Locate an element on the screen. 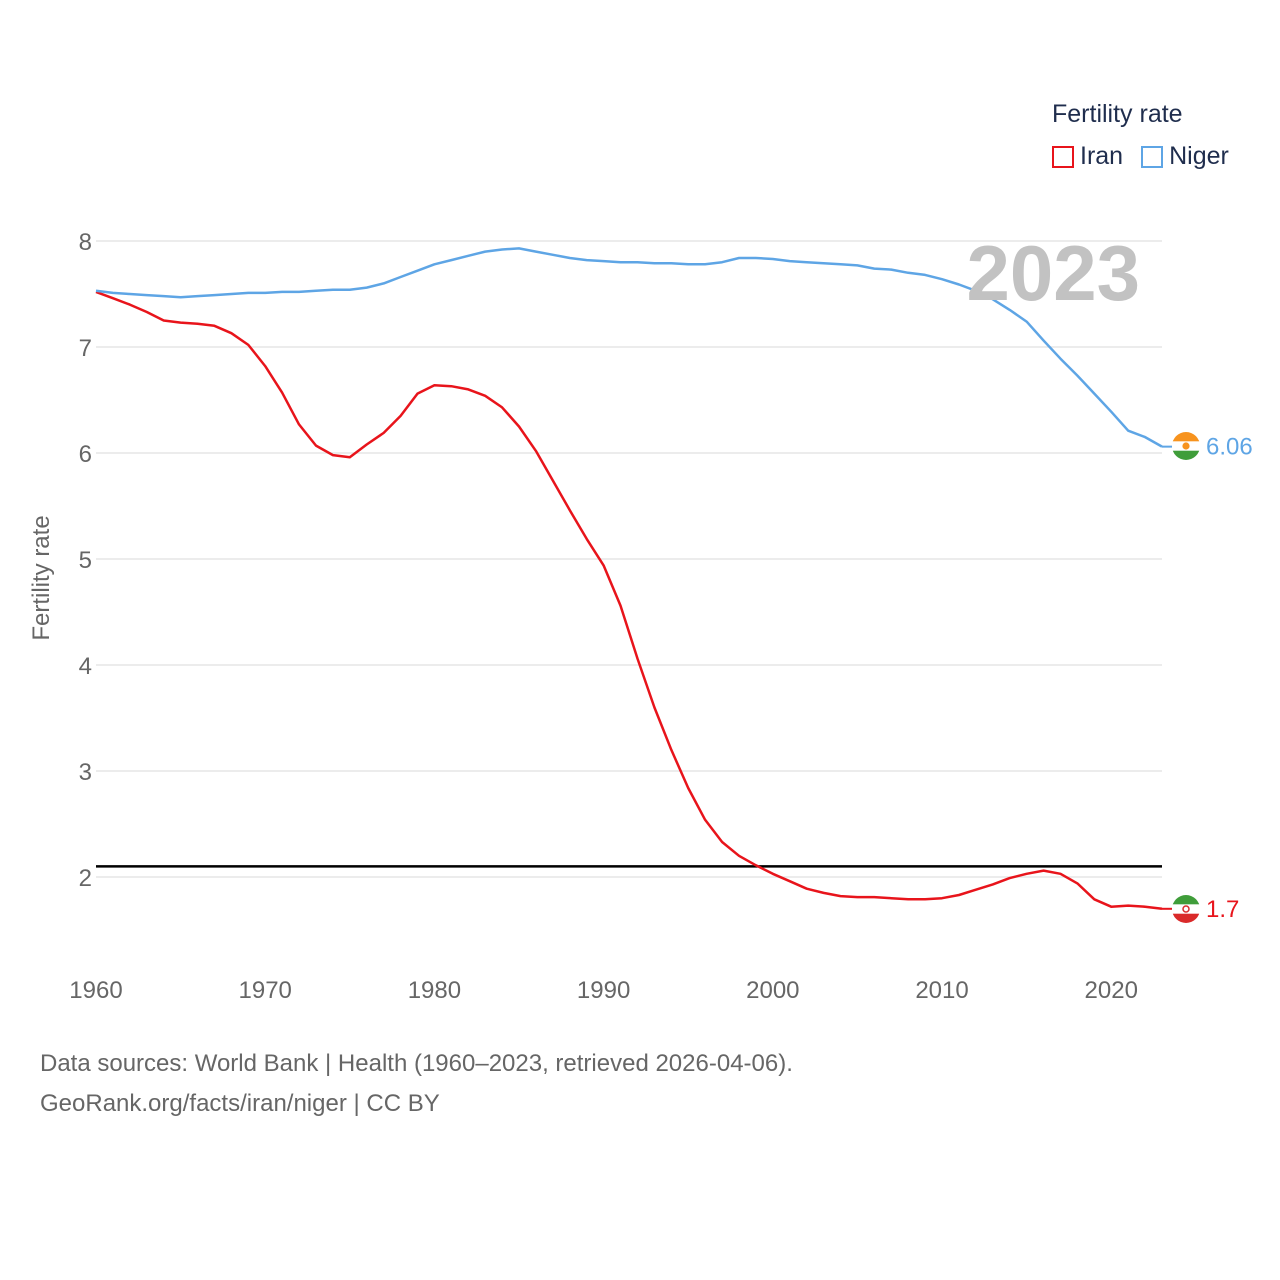 This screenshot has height=1280, width=1280. x-tick-label: 2000 is located at coordinates (772, 990).